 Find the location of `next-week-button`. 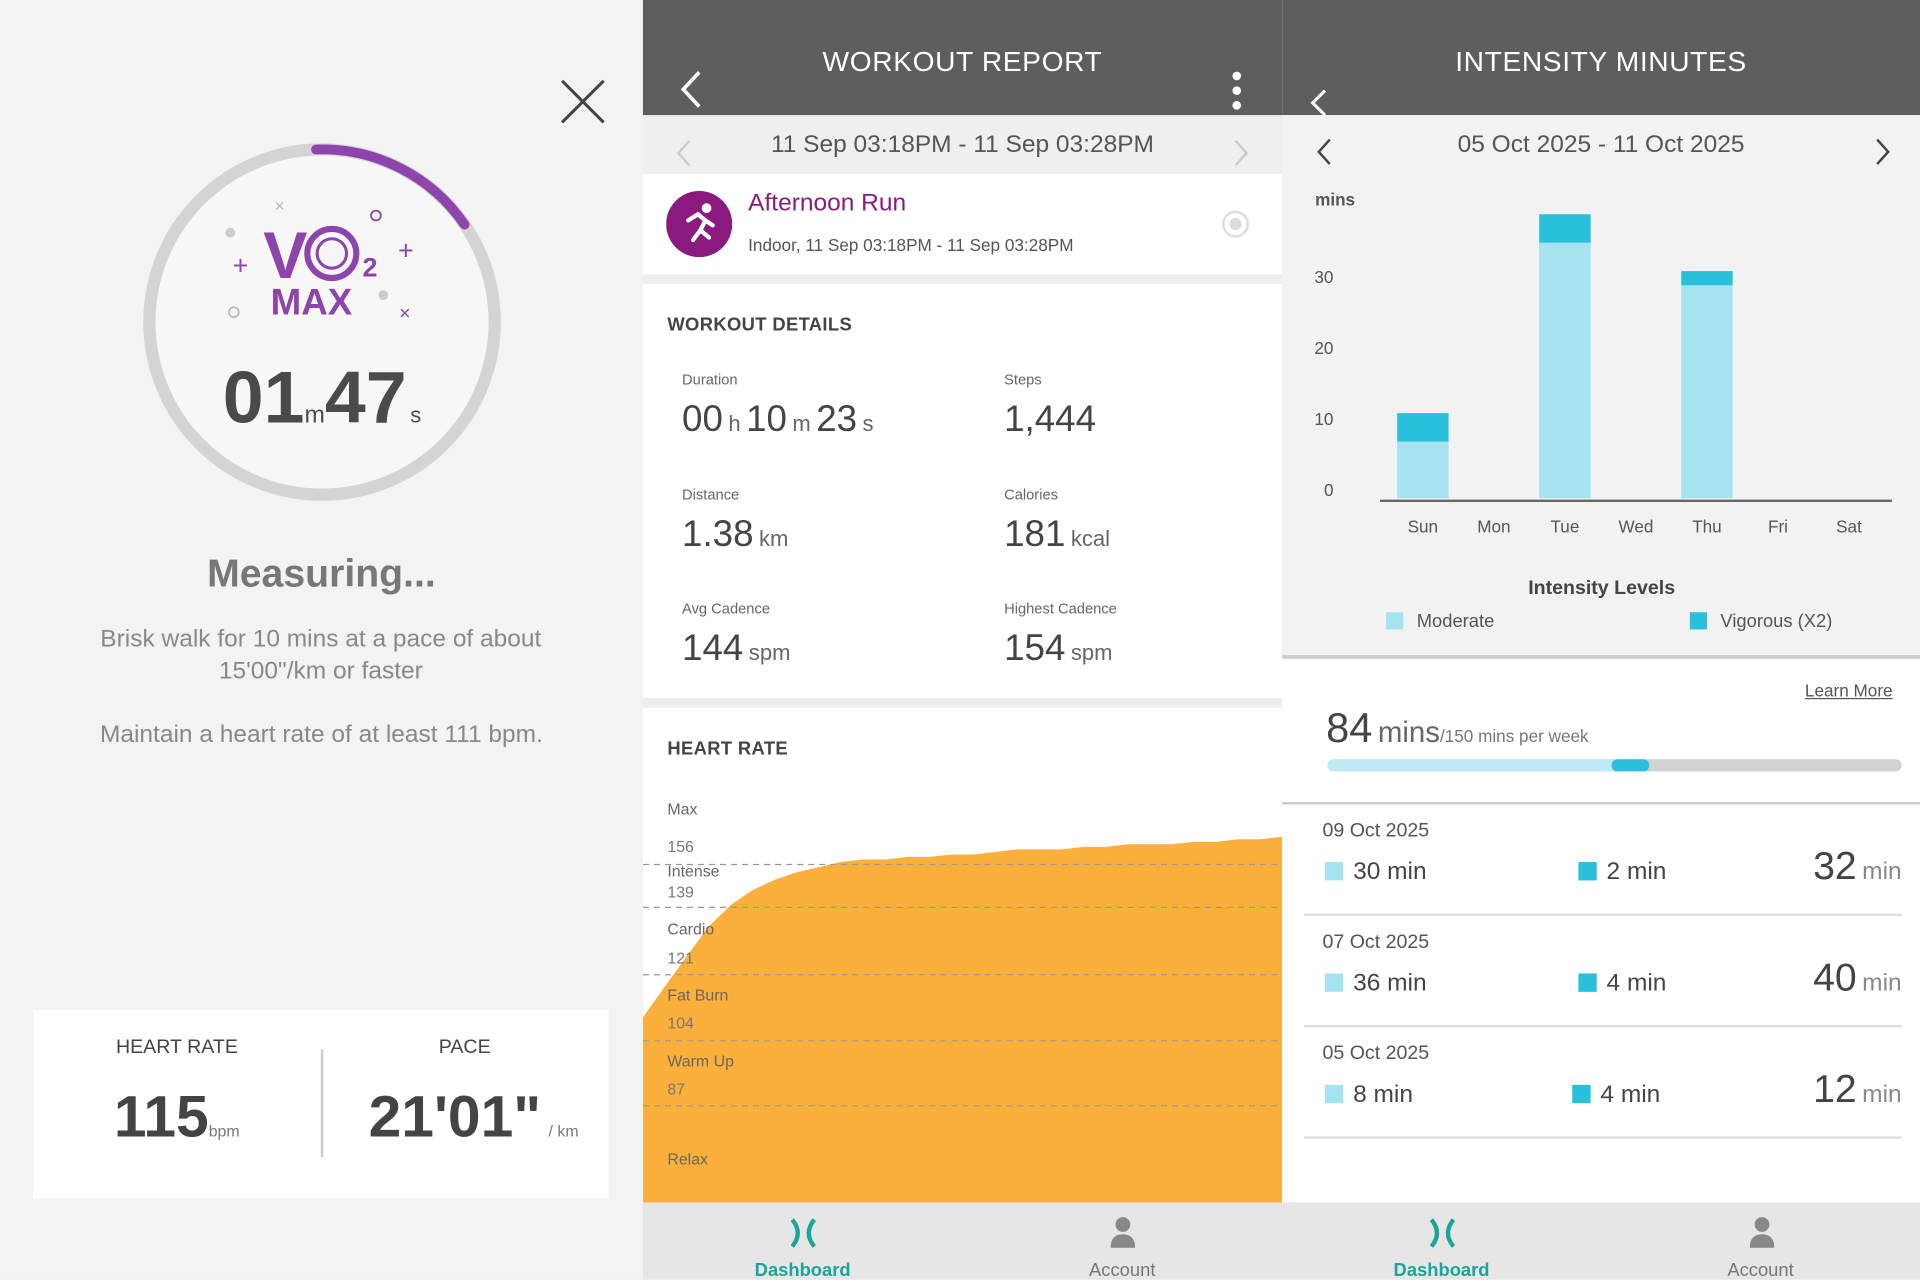

next-week-button is located at coordinates (1883, 159).